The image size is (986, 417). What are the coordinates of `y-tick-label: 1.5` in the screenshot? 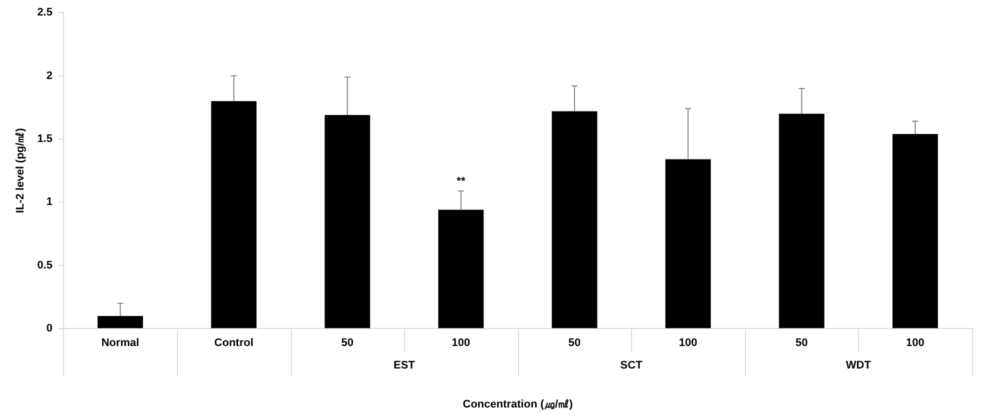 It's located at (44, 139).